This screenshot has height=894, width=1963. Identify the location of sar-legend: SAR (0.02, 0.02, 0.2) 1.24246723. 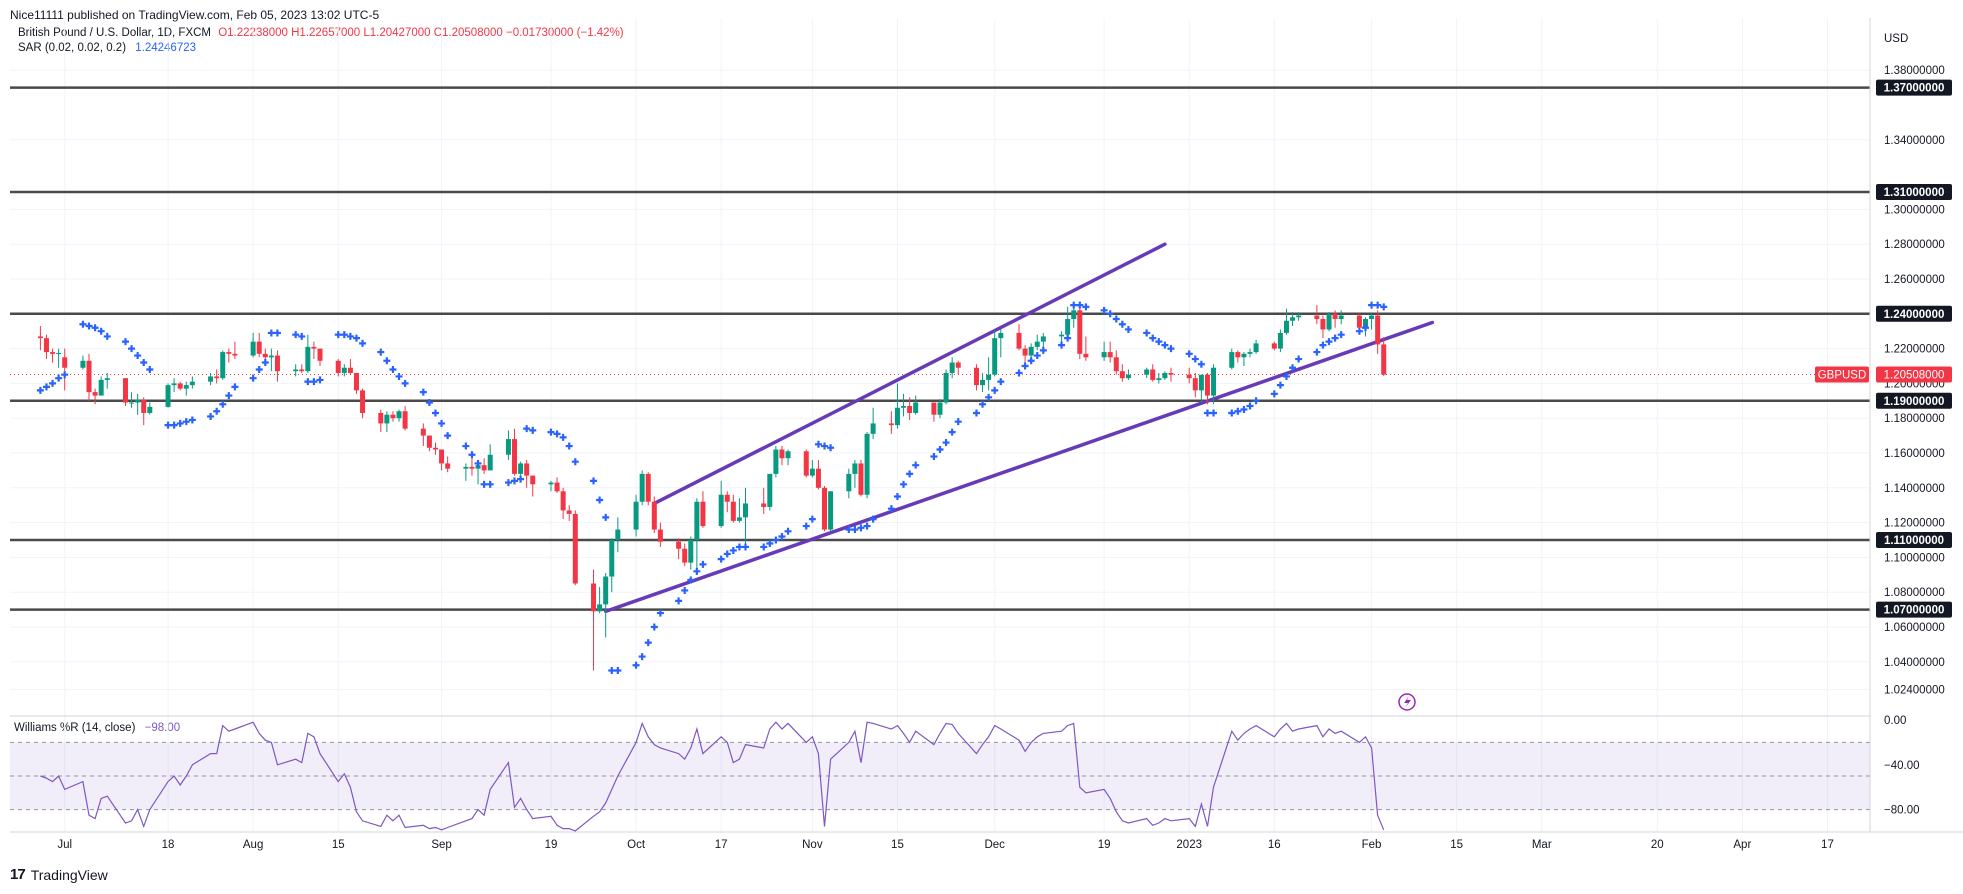
(107, 48).